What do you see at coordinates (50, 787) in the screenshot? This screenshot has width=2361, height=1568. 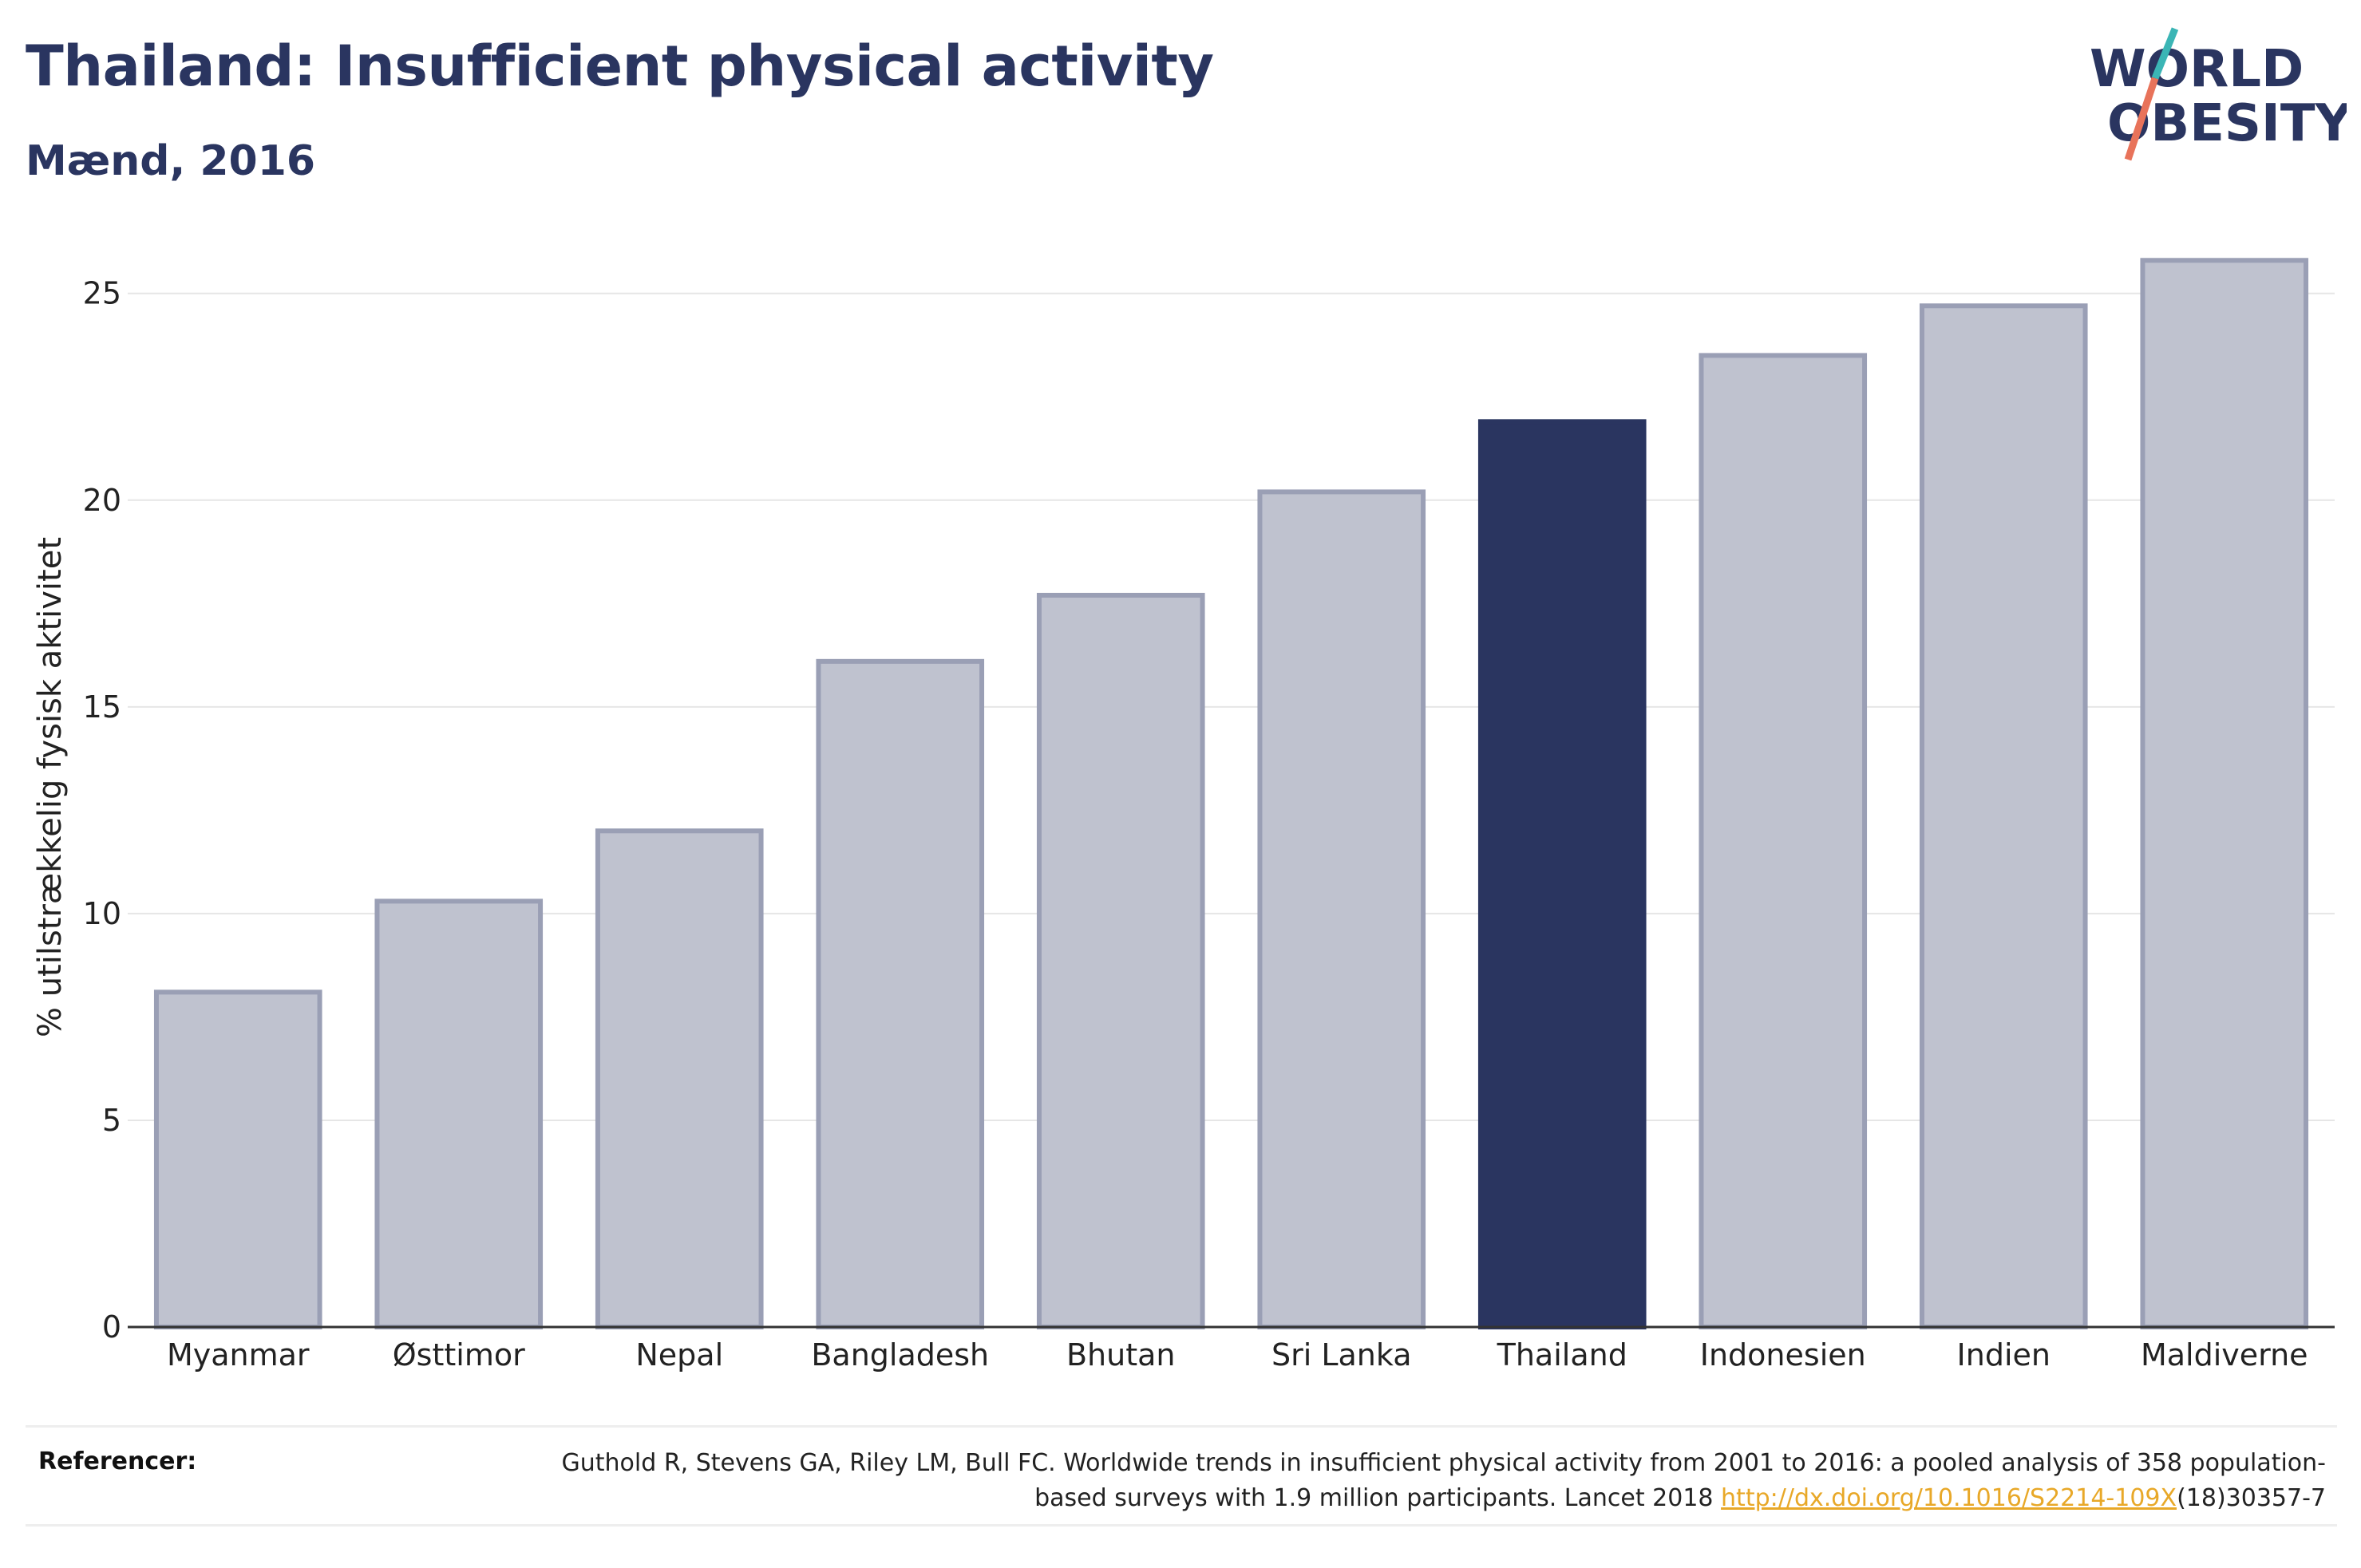 I see `y-axis-title: % utilstrækkelig fysisk aktivitet` at bounding box center [50, 787].